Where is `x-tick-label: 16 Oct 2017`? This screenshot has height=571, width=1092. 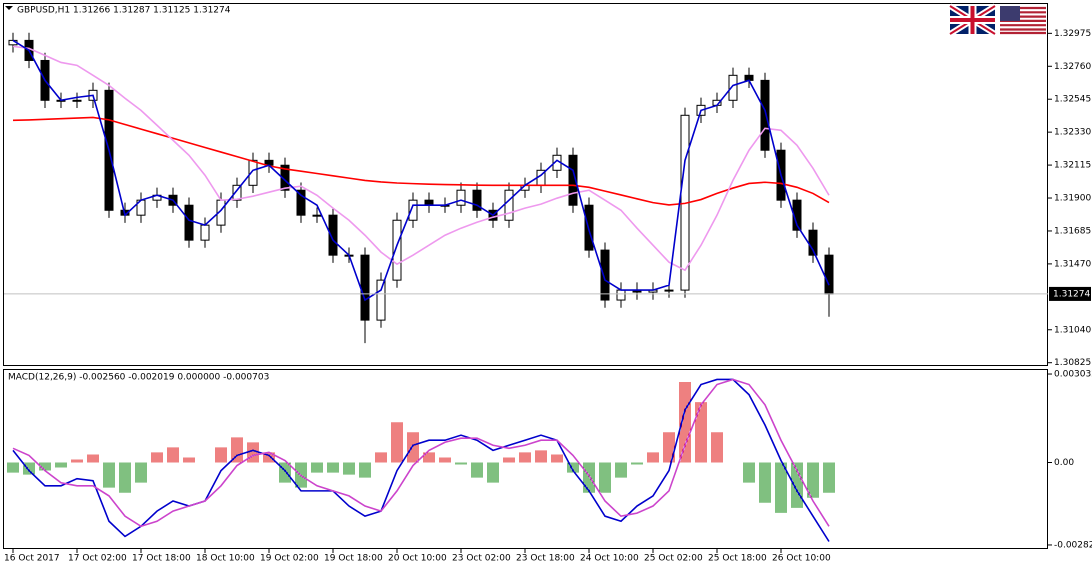 x-tick-label: 16 Oct 2017 is located at coordinates (32, 559).